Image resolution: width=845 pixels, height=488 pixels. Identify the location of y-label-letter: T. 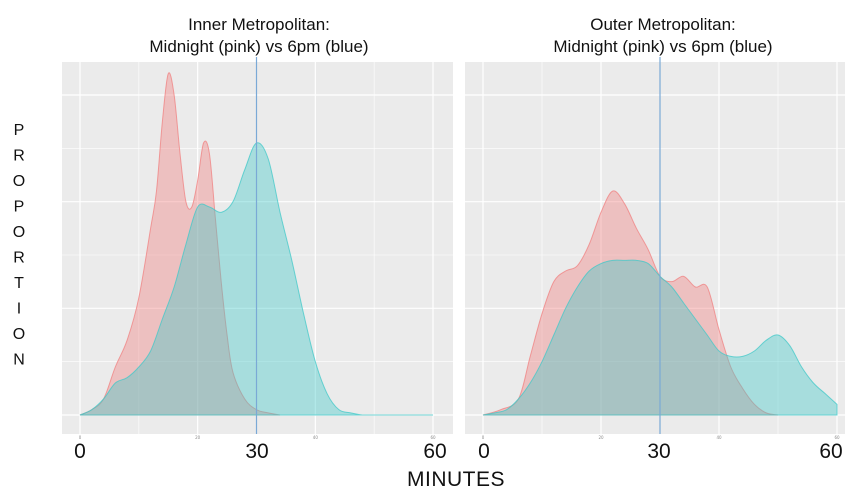
(19, 283).